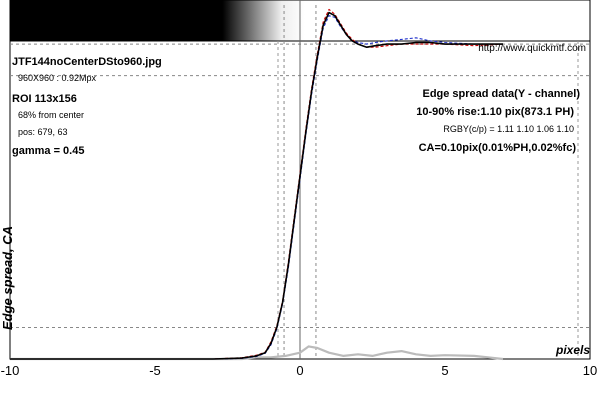  Describe the element at coordinates (43, 132) in the screenshot. I see `pos-label: pos: 679, 63` at that location.